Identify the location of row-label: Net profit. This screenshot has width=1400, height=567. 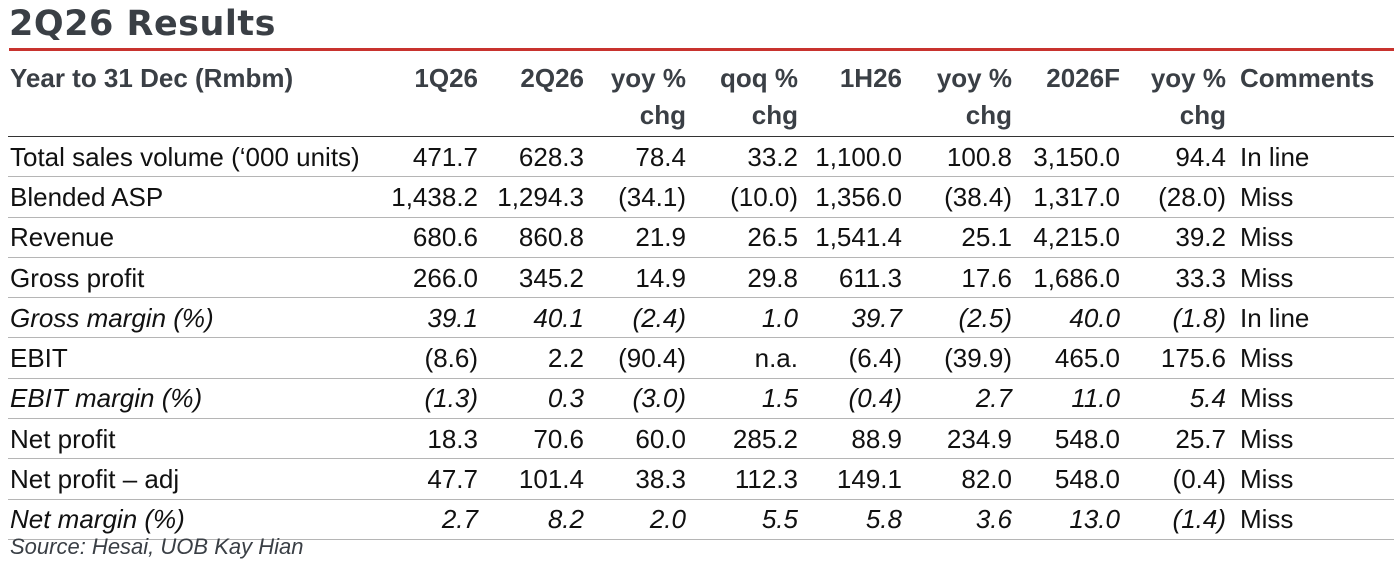
(198, 439).